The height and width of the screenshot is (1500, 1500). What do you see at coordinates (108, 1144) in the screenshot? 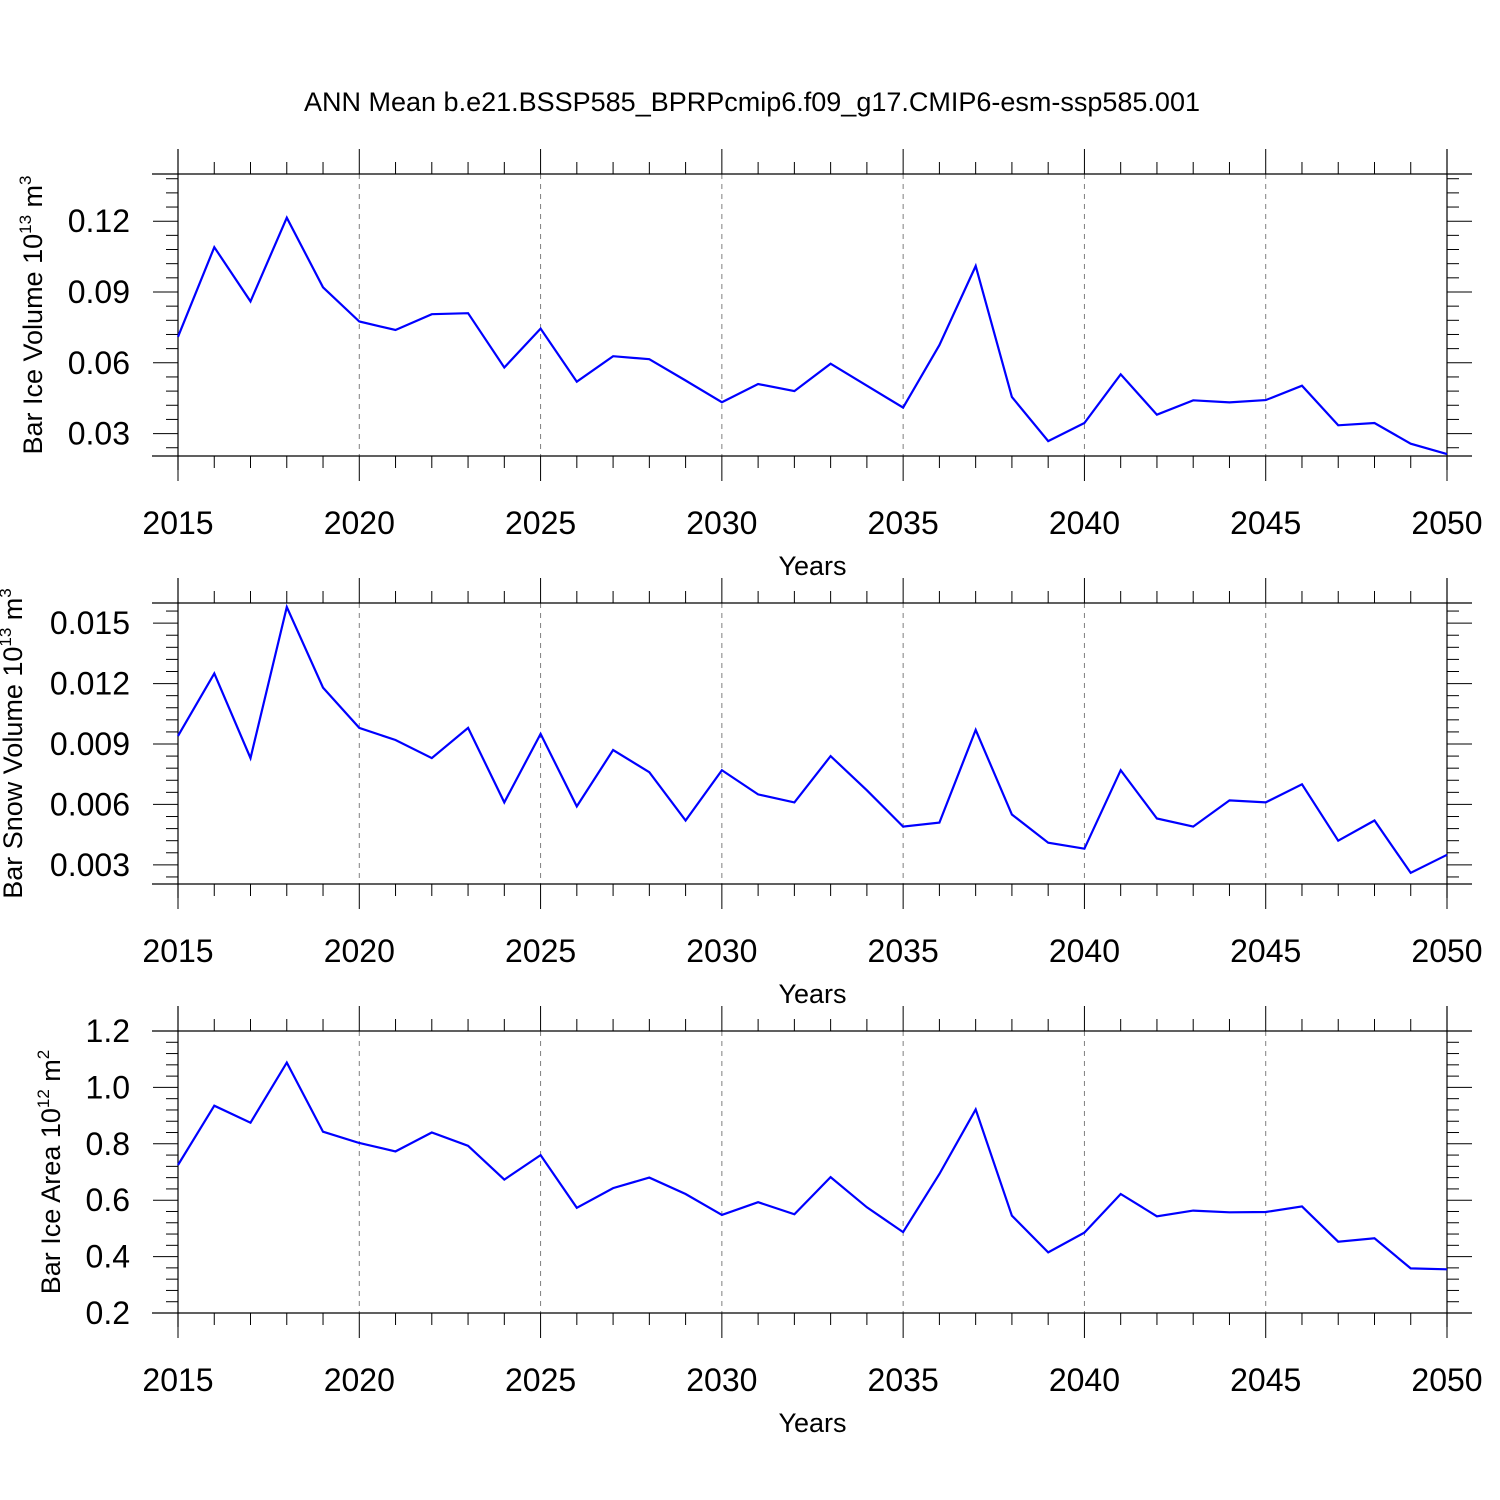
I see `y-tick-label: 0.8` at bounding box center [108, 1144].